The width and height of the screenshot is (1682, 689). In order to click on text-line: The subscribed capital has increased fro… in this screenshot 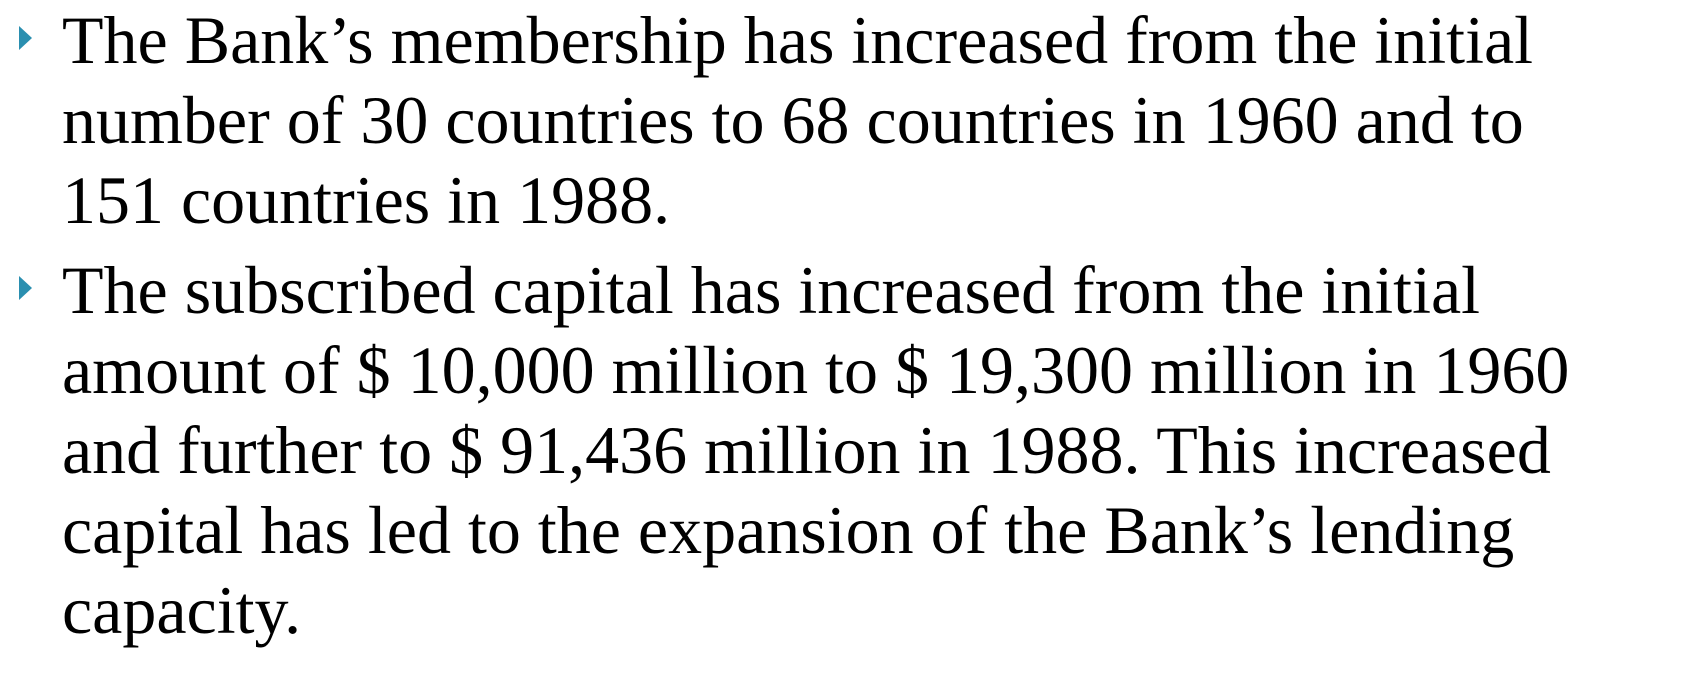, I will do `click(771, 290)`.